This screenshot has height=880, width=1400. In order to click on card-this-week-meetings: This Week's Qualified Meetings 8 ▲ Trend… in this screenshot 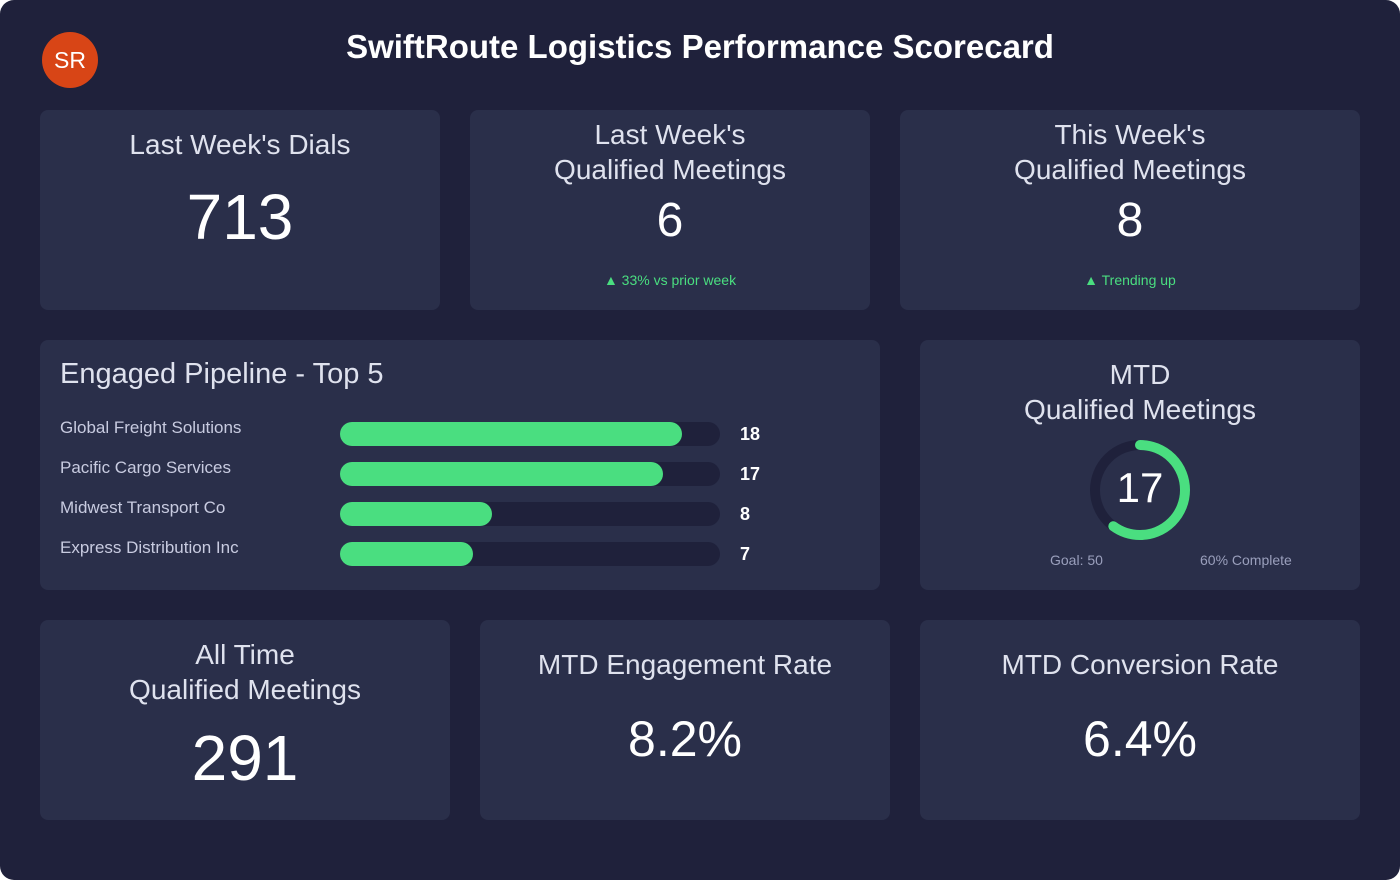, I will do `click(1130, 210)`.